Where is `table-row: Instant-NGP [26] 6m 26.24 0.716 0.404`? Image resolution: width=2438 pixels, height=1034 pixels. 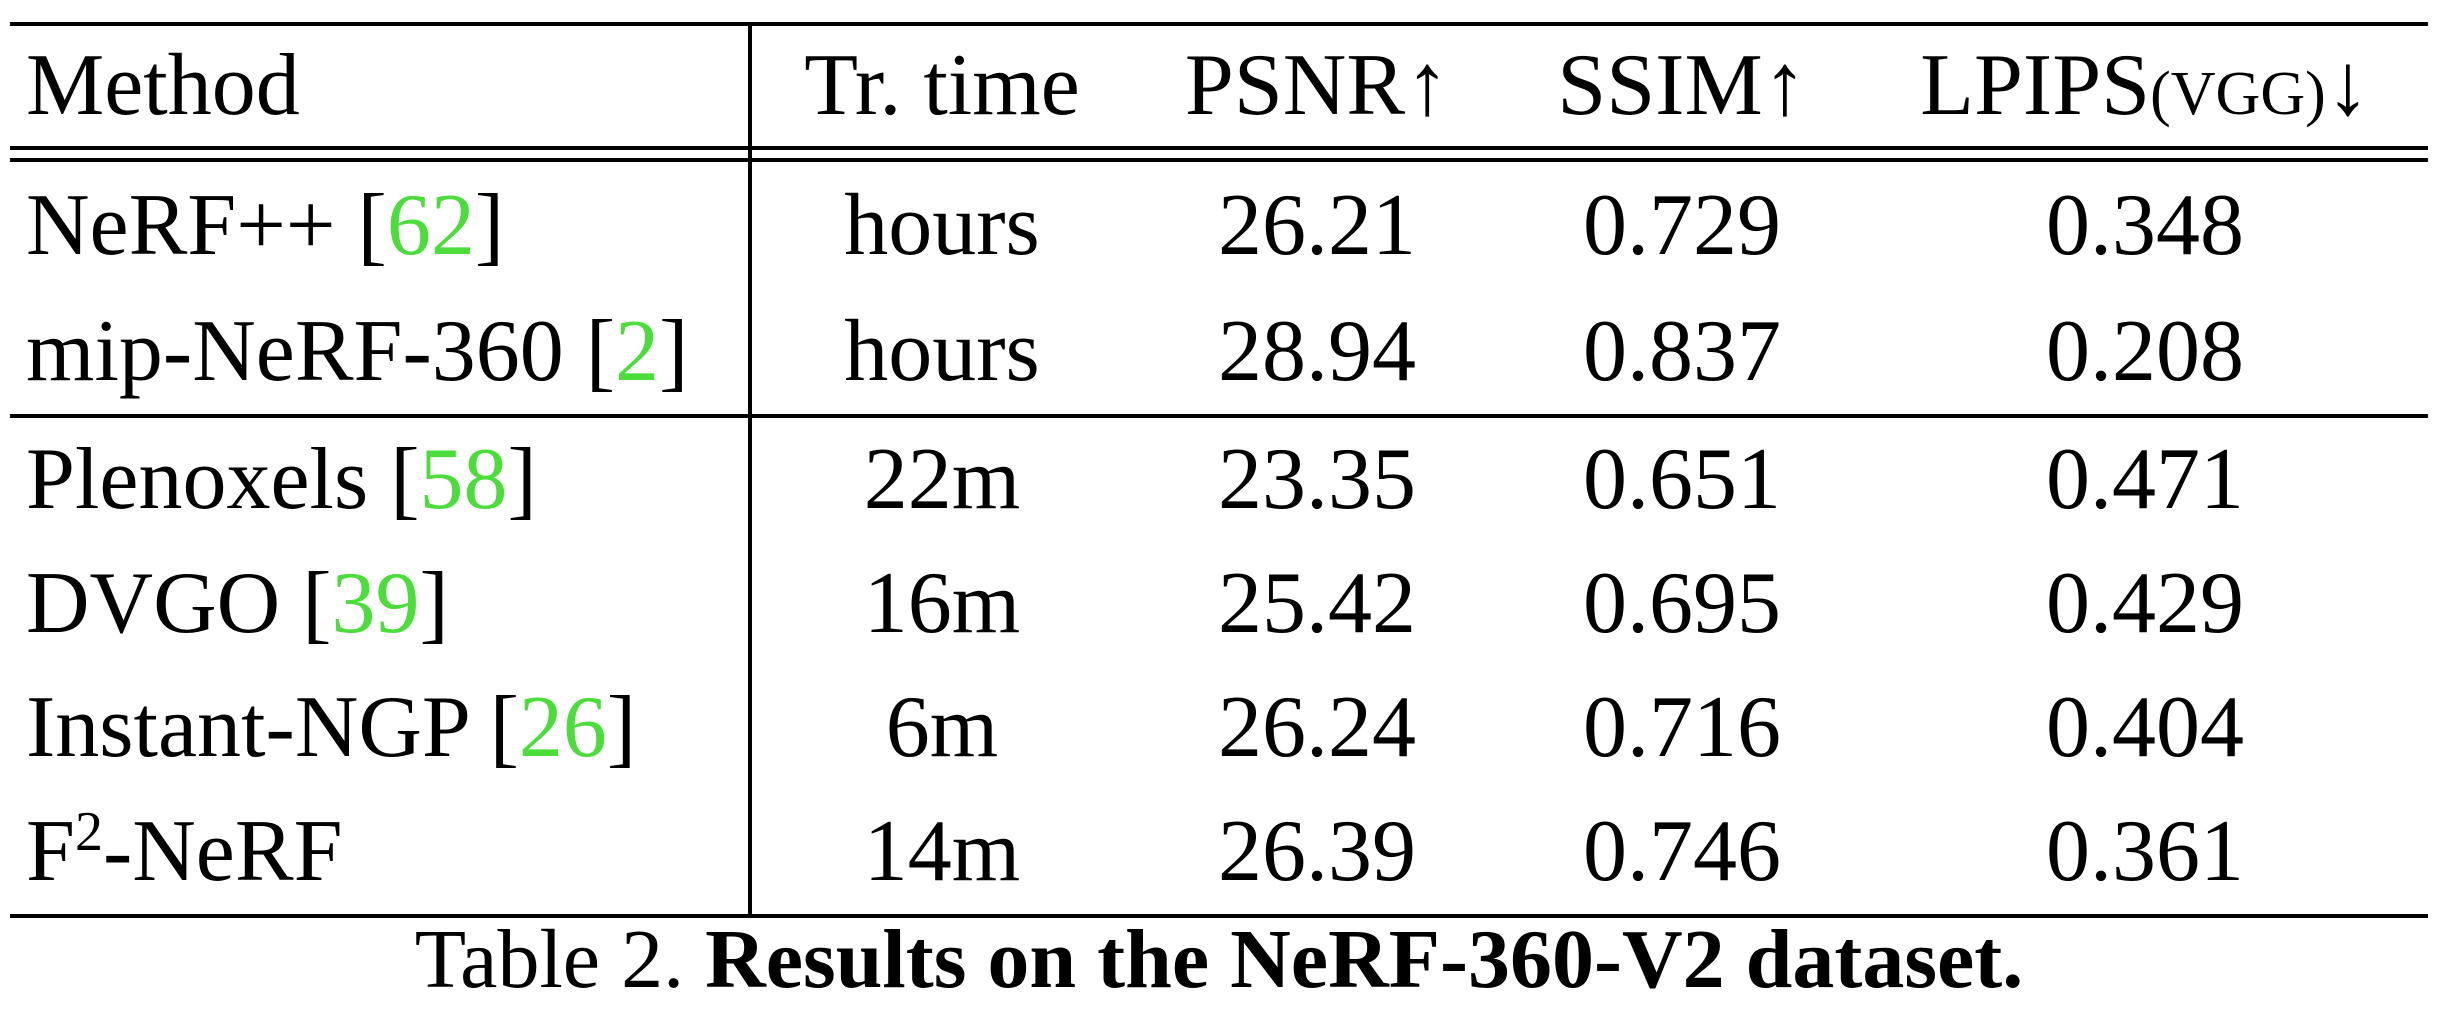
table-row: Instant-NGP [26] 6m 26.24 0.716 0.404 is located at coordinates (1219, 728).